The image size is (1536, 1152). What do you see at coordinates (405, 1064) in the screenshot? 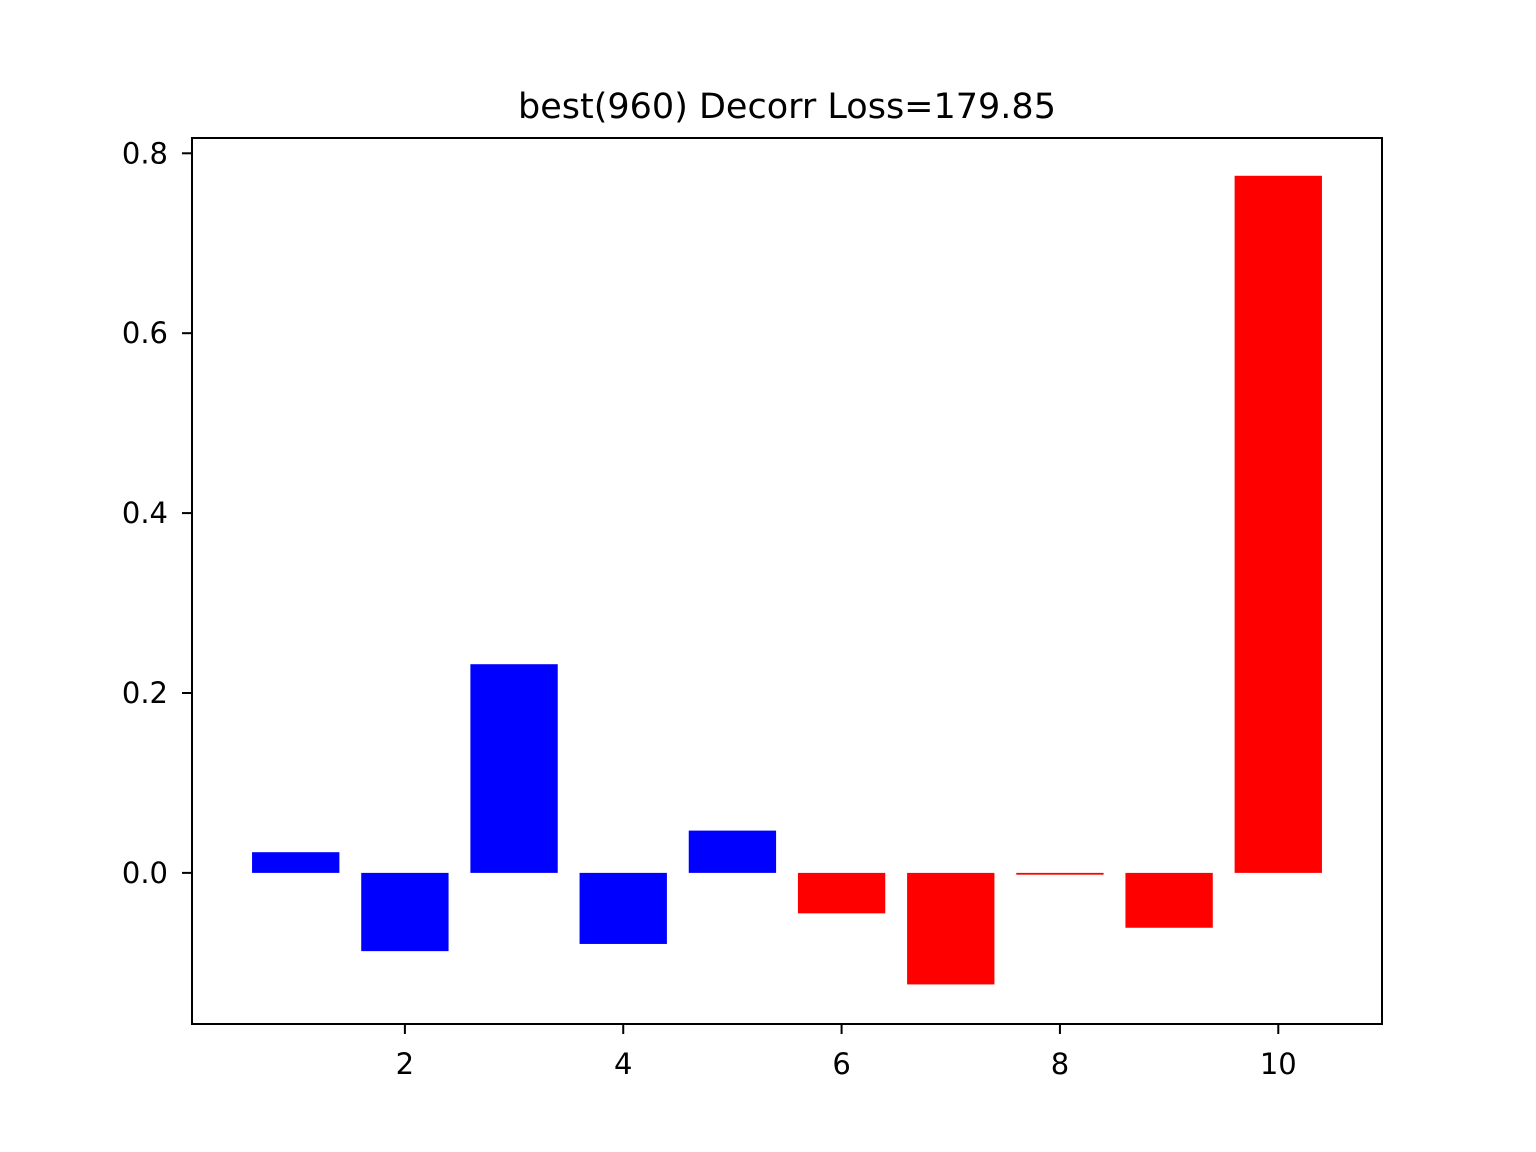
I see `x-tick-label: 2` at bounding box center [405, 1064].